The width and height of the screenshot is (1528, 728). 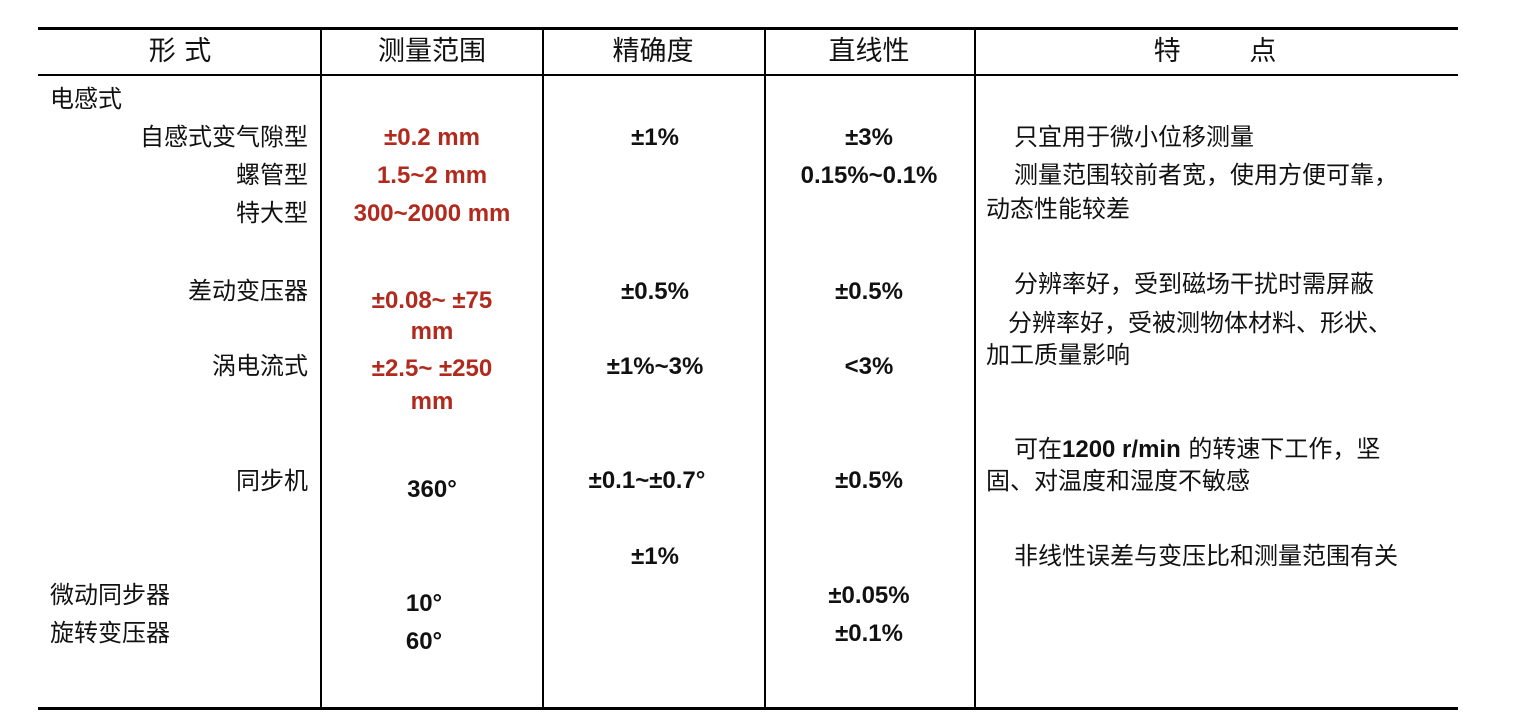 I want to click on header-accuracy: 精确度, so click(x=653, y=51).